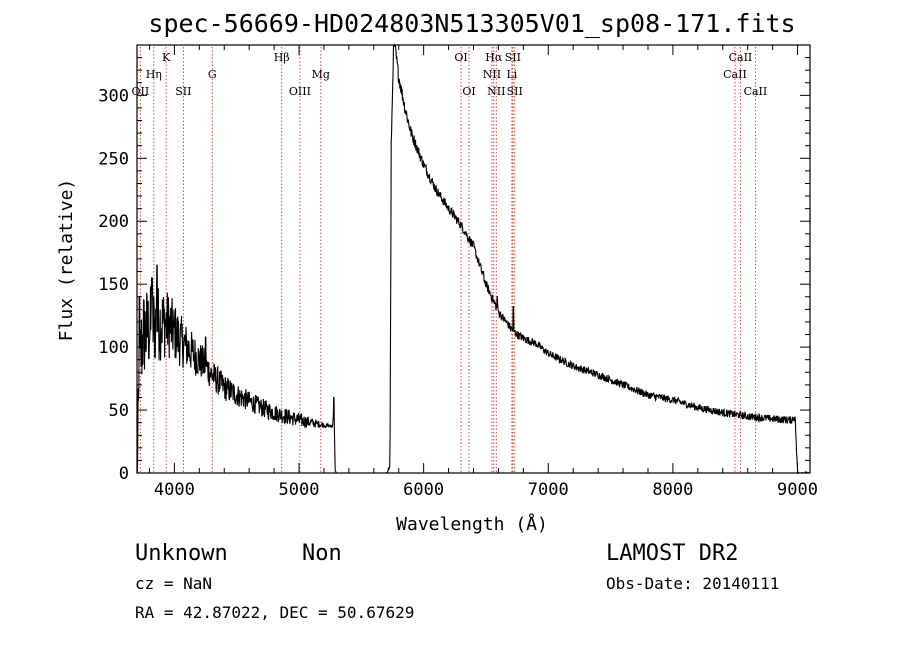 The width and height of the screenshot is (900, 649). I want to click on y-tick-label: 150, so click(113, 285).